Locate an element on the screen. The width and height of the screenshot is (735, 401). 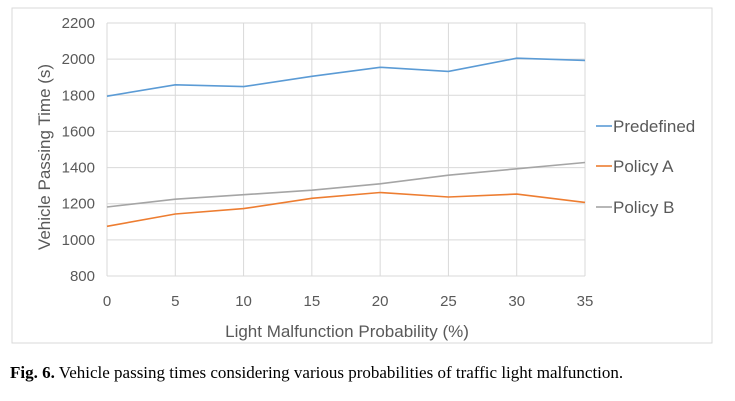
y-axis-title: Vehicle Passing Time (s) is located at coordinates (44, 157).